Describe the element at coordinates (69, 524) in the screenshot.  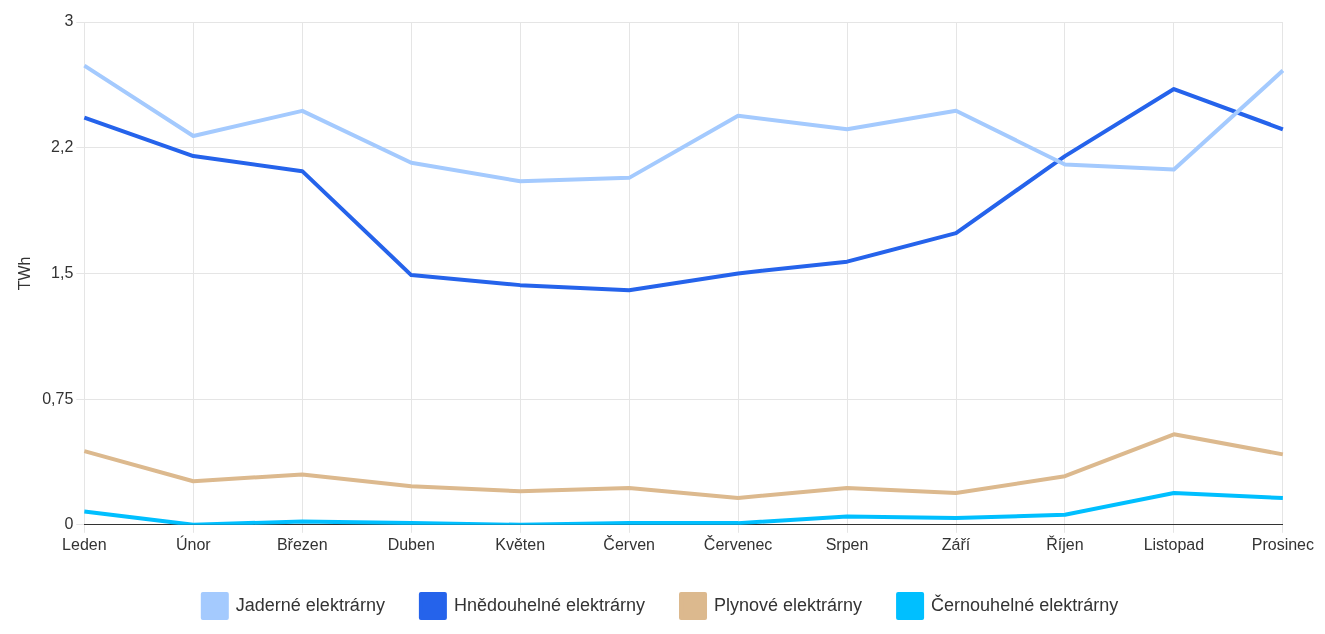
I see `y-tick-label: 0` at that location.